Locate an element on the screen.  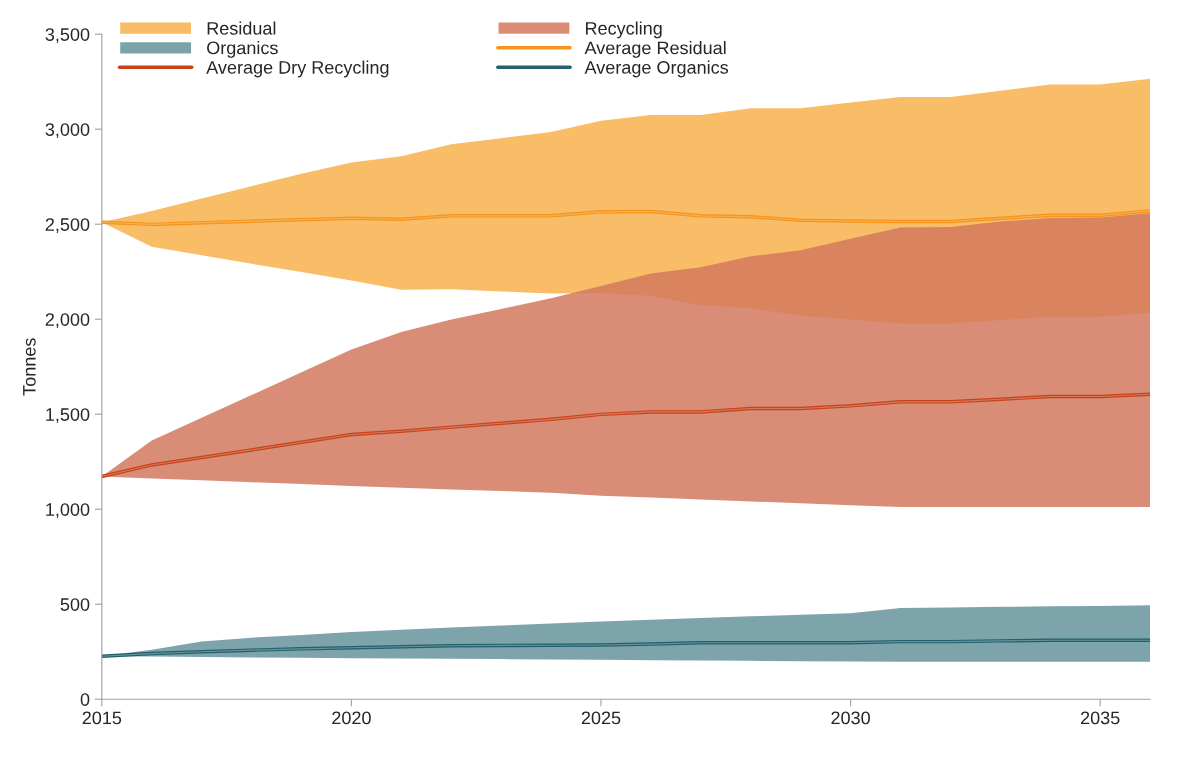
x-tick-label: 2035 is located at coordinates (1100, 718).